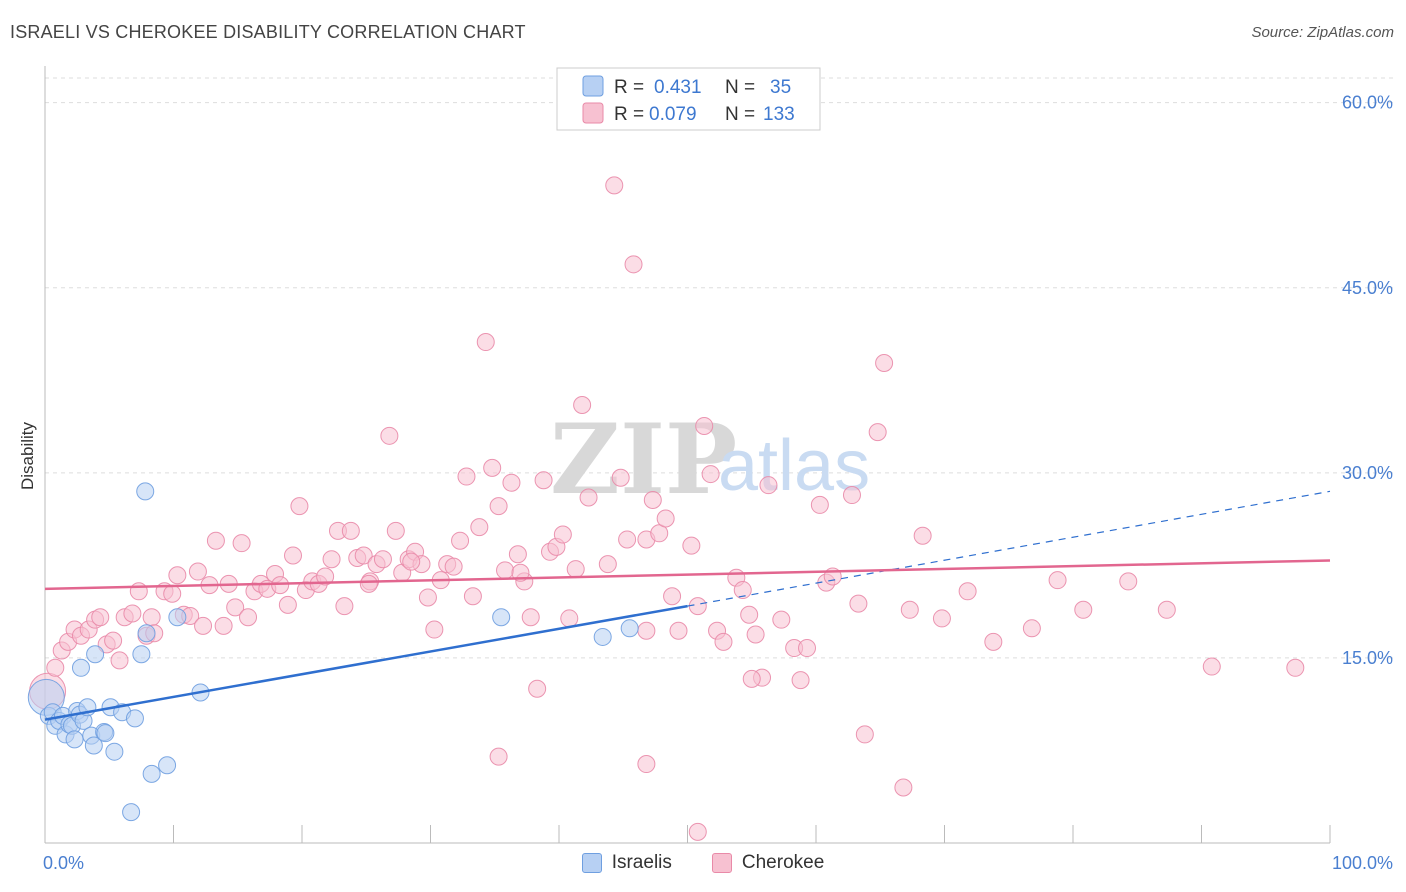  What do you see at coordinates (1009, 548) in the screenshot?
I see `israelis-trend-extension` at bounding box center [1009, 548].